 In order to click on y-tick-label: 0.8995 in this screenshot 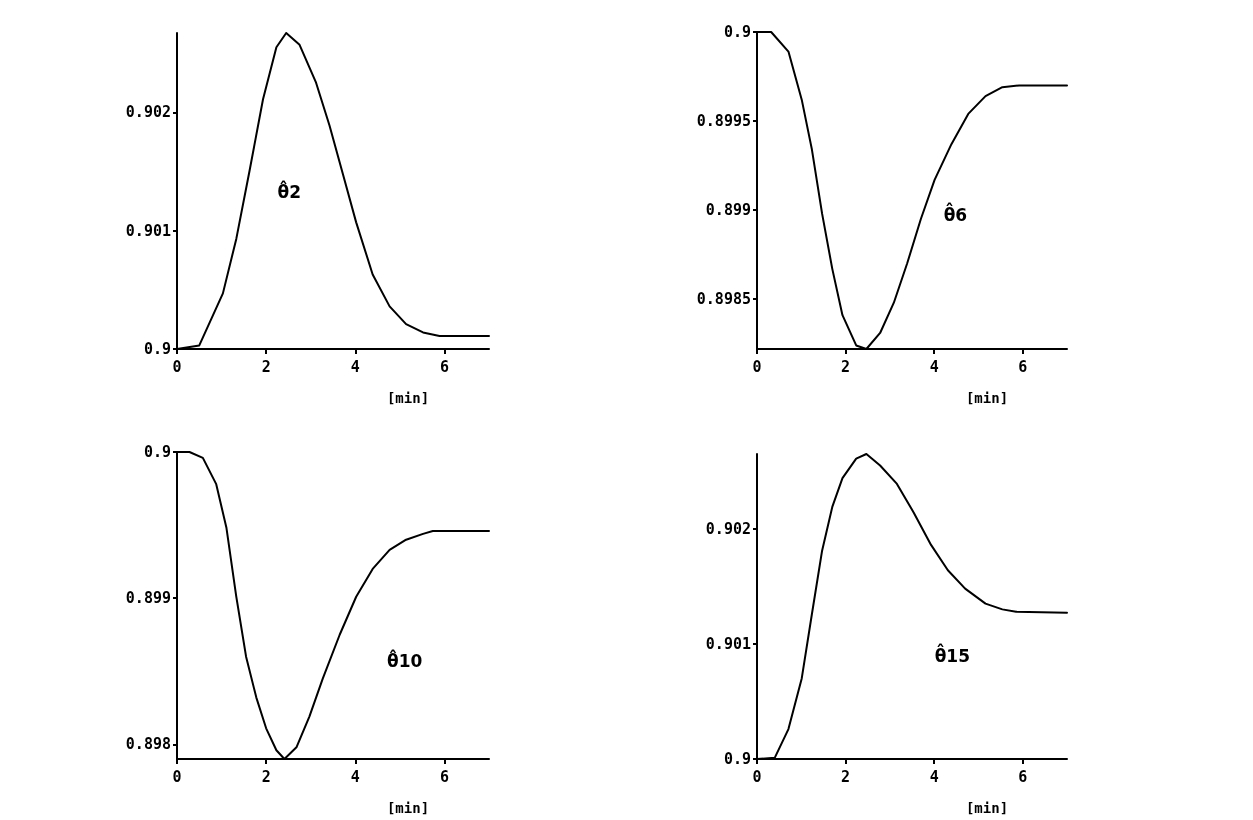, I will do `click(723, 121)`.